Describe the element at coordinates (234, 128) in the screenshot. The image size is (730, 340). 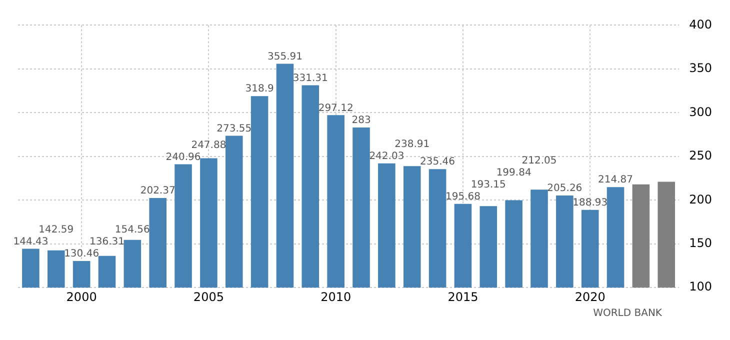
I see `data-label: 273.55` at that location.